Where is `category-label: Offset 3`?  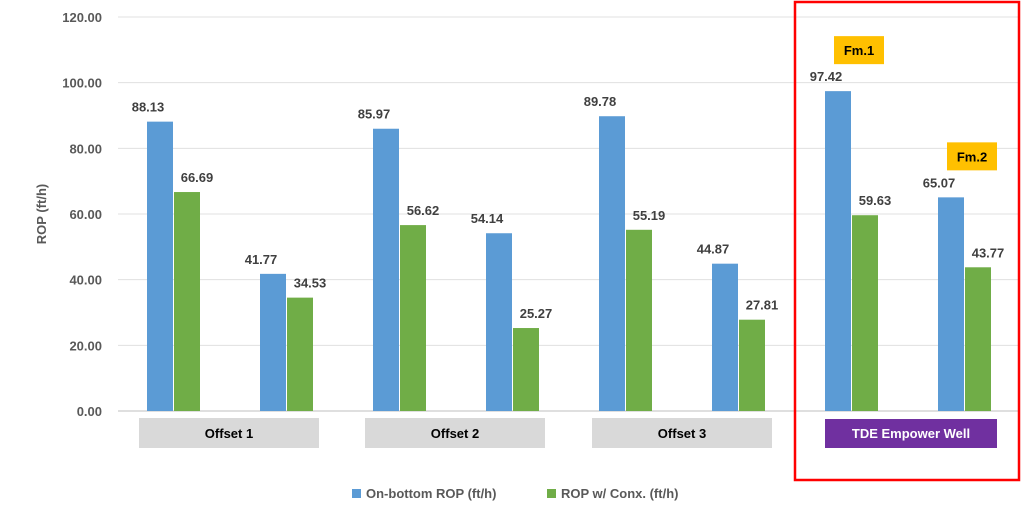 category-label: Offset 3 is located at coordinates (682, 433).